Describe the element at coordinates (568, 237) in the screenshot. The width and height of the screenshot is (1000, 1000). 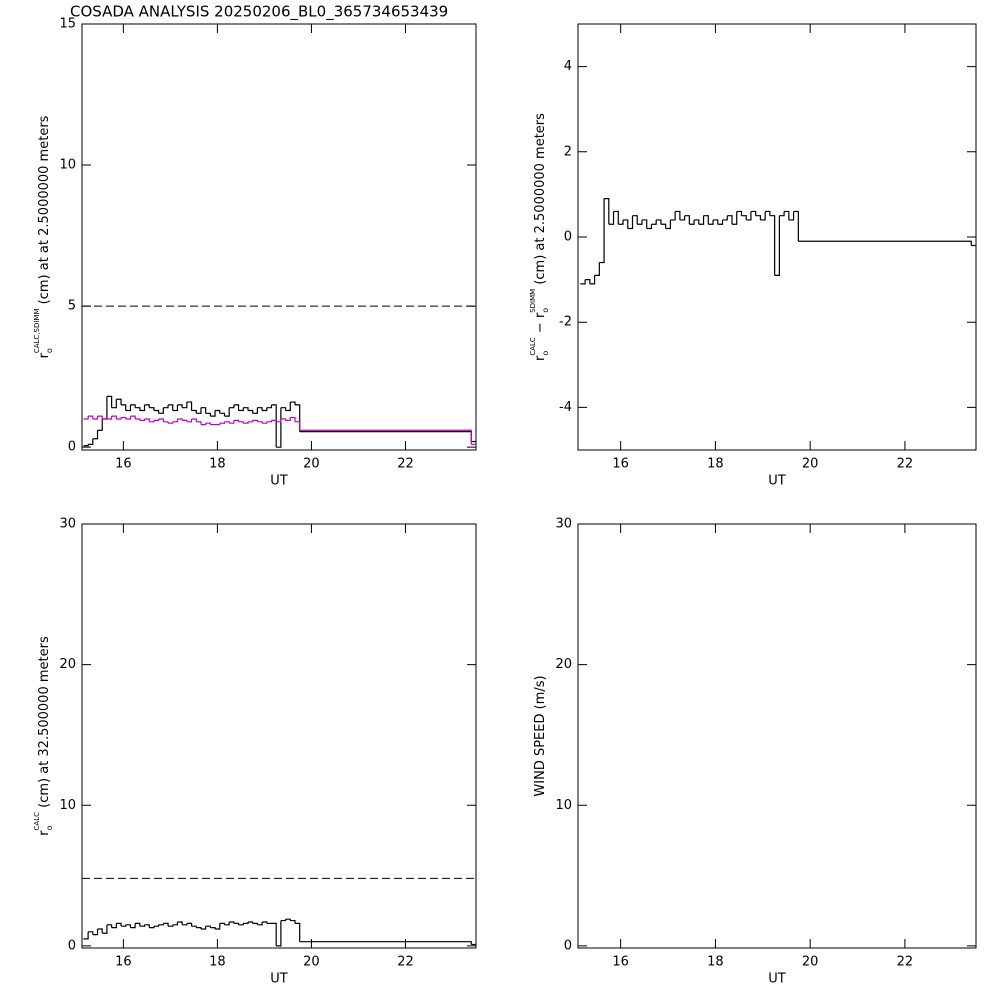
I see `y-tick-label: 0` at that location.